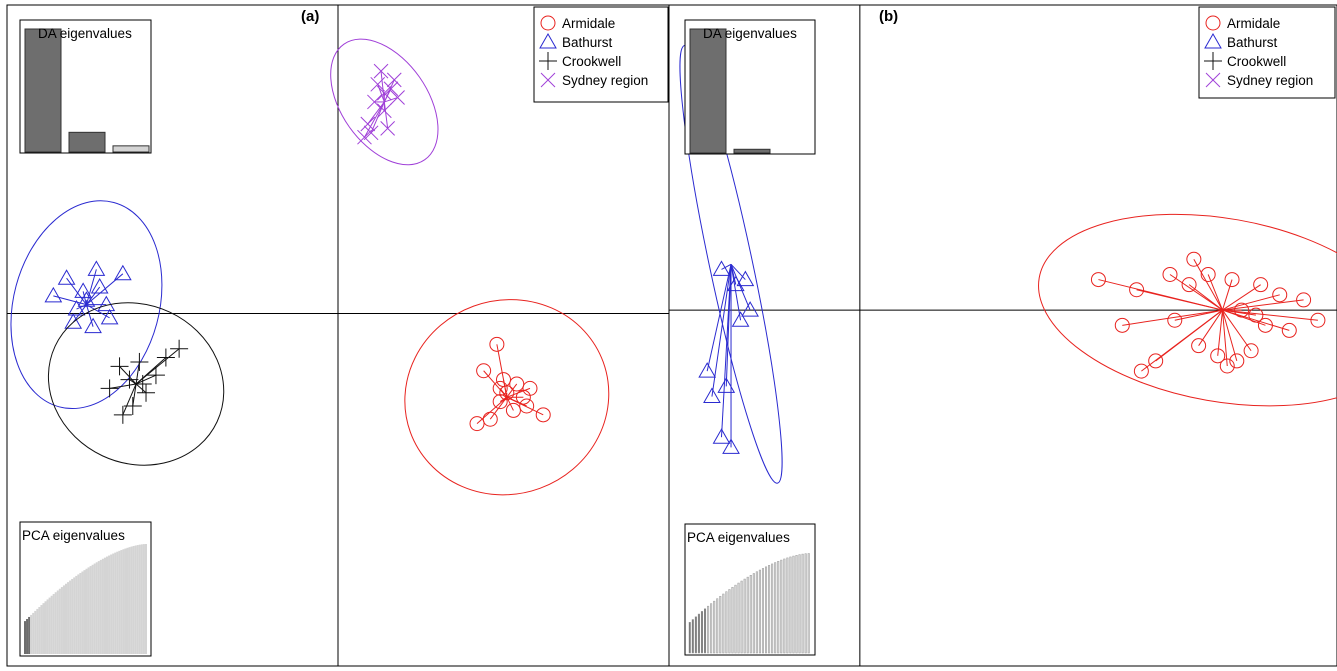 The image size is (1337, 671). Describe the element at coordinates (605, 80) in the screenshot. I see `legend-label-sydney: Sydney region` at that location.